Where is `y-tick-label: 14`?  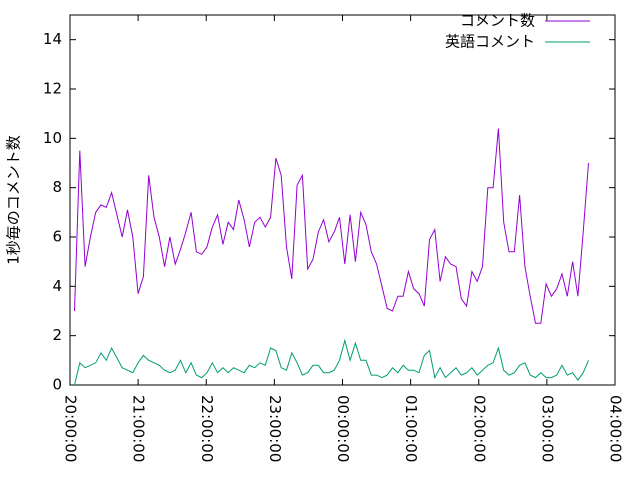
y-tick-label: 14 is located at coordinates (52, 39).